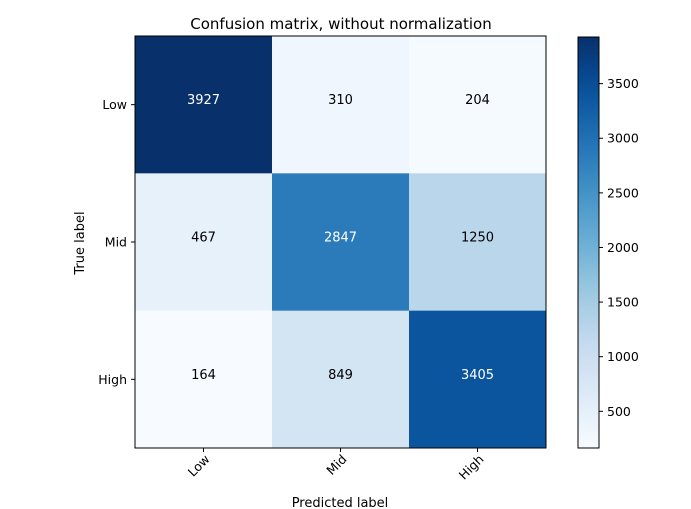 The width and height of the screenshot is (691, 509). I want to click on colorbar-tick-label: 3000, so click(623, 138).